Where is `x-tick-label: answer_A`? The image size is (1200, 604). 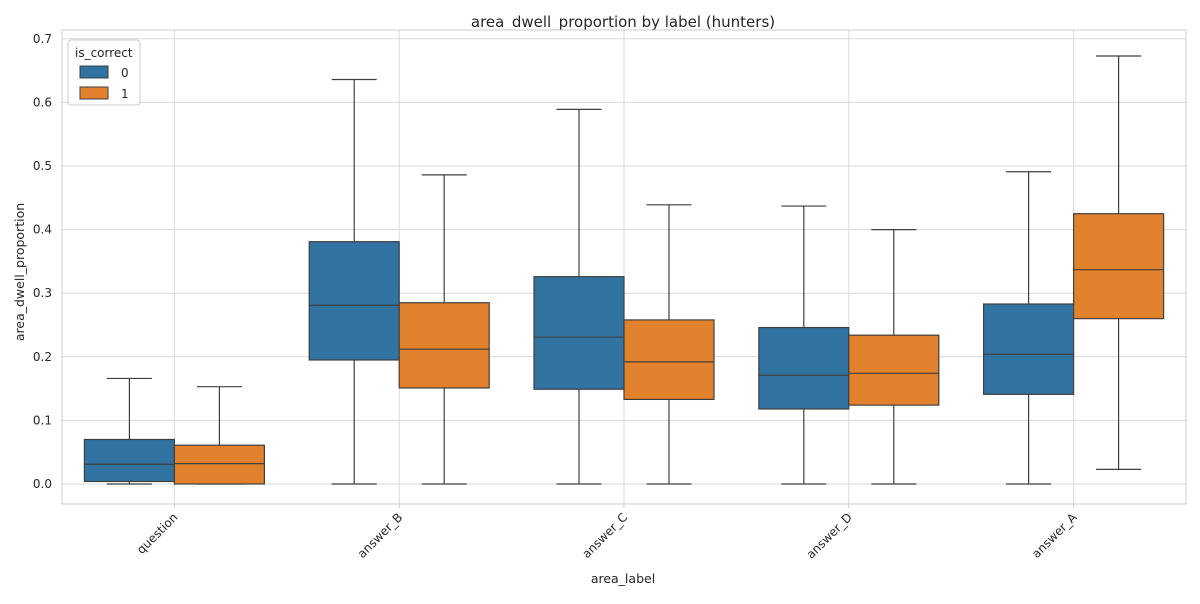 x-tick-label: answer_A is located at coordinates (1054, 535).